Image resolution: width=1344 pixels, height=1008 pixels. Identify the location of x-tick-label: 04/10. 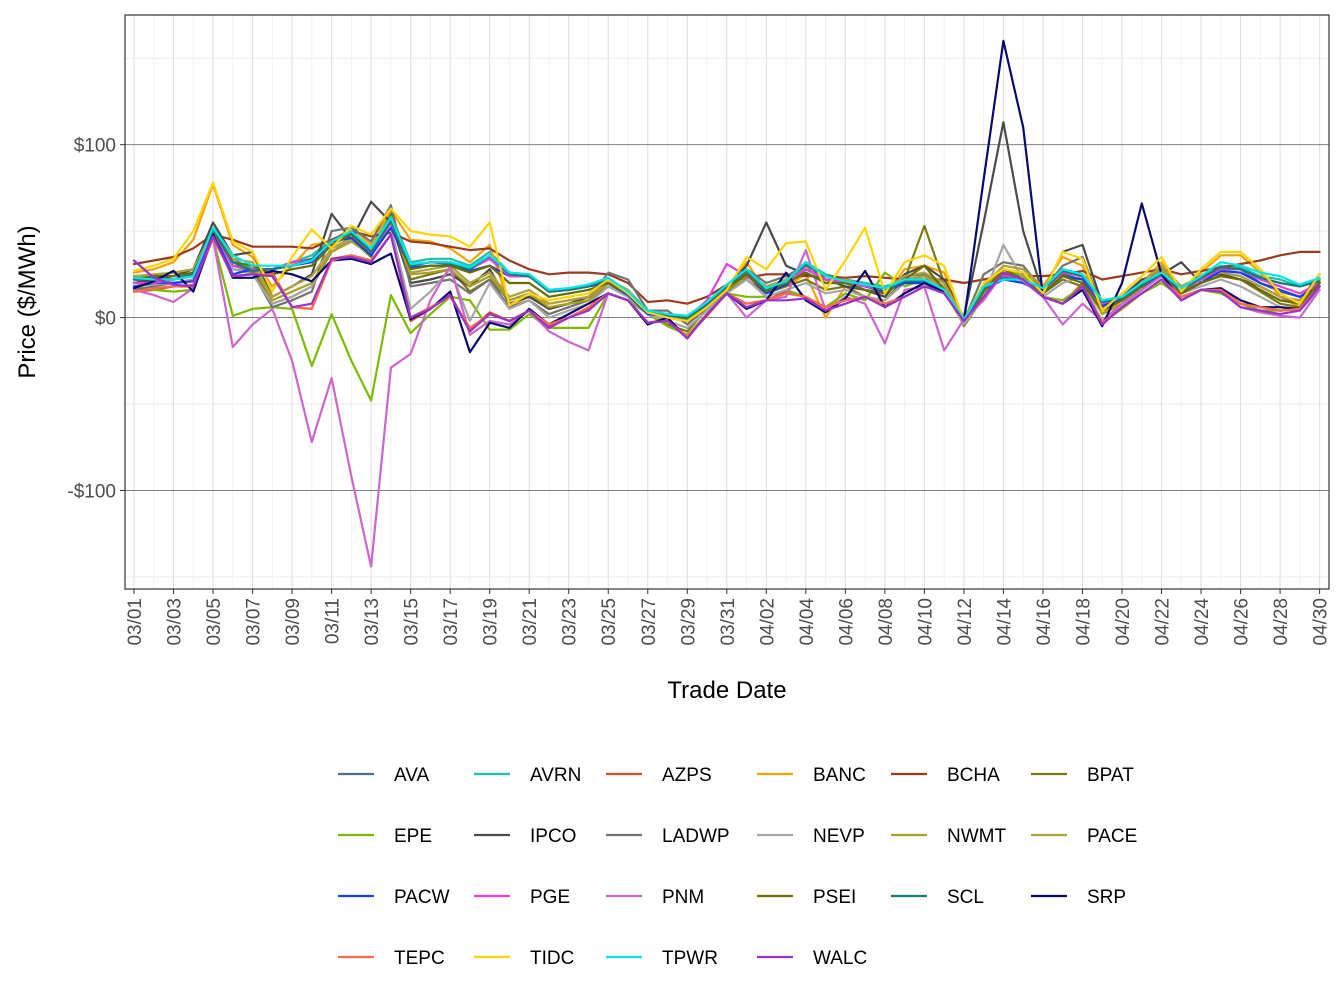
(925, 622).